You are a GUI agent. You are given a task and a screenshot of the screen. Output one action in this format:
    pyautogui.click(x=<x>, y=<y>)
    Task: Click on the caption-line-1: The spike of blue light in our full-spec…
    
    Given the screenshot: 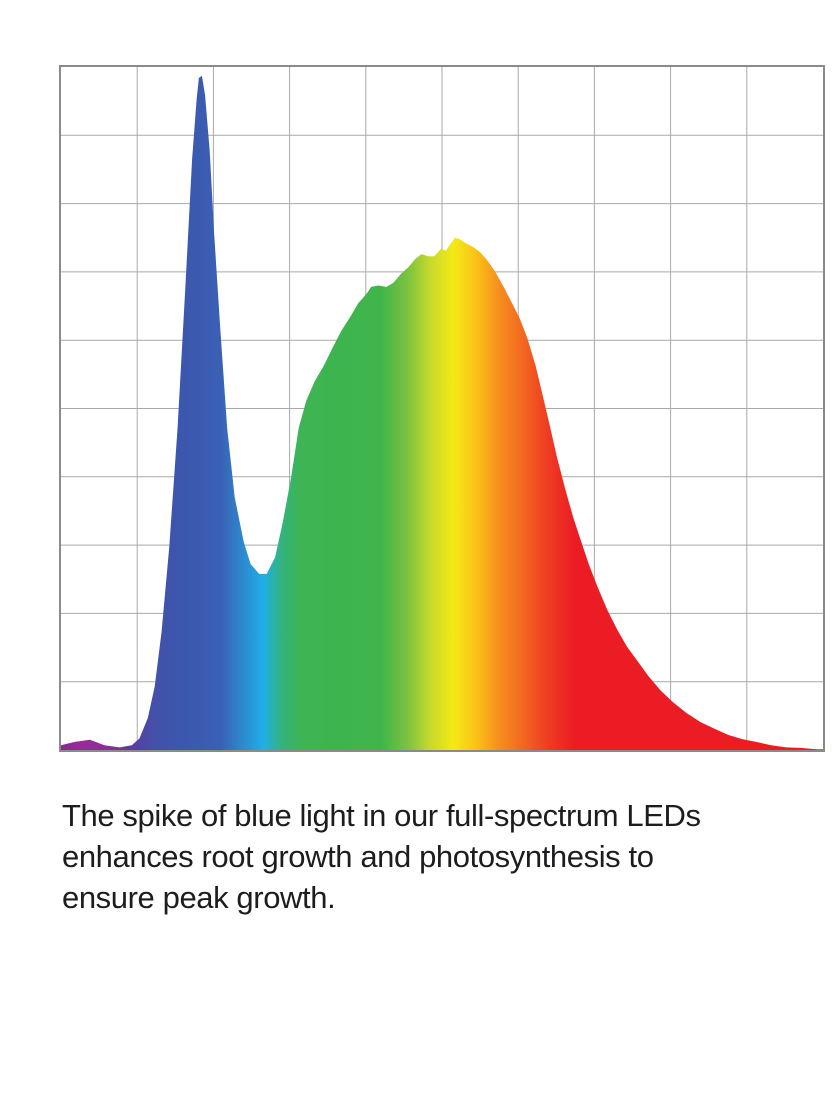 What is the action you would take?
    pyautogui.click(x=381, y=815)
    